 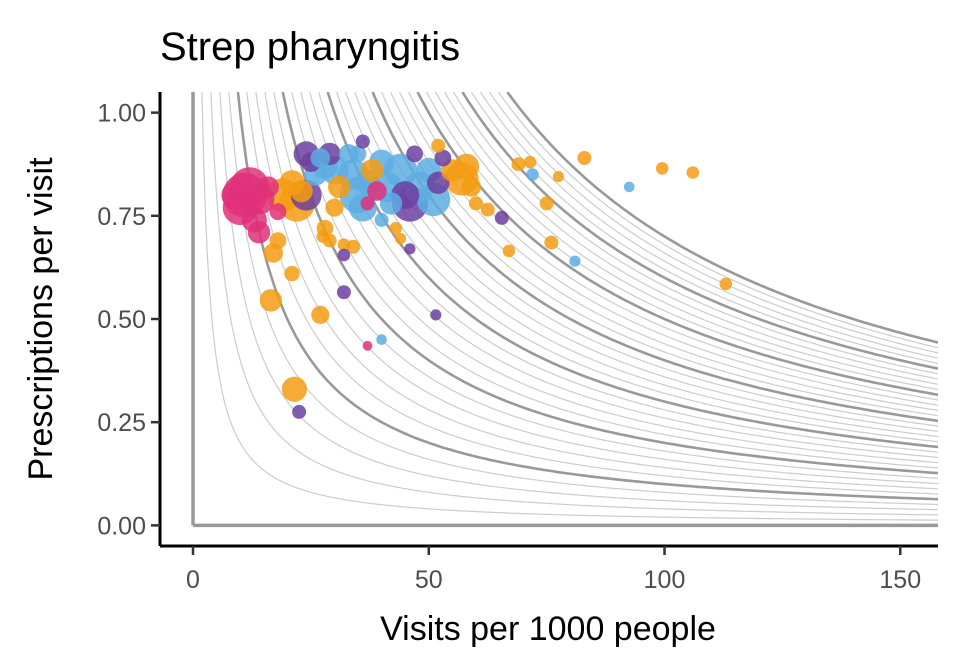 What do you see at coordinates (429, 580) in the screenshot?
I see `x-tick-label: 50` at bounding box center [429, 580].